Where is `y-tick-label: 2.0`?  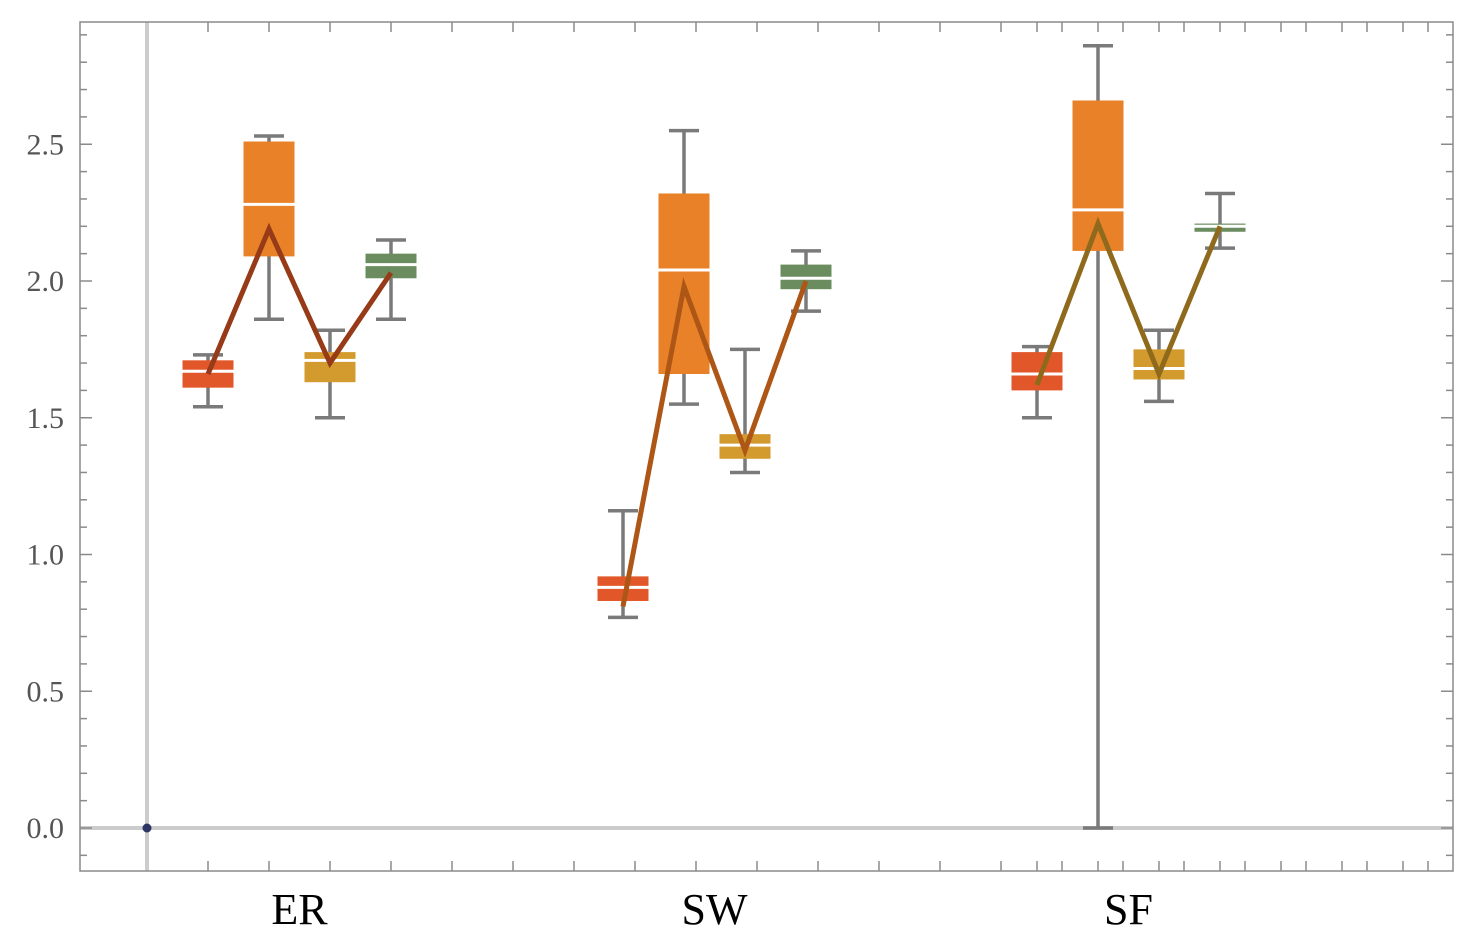
y-tick-label: 2.0 is located at coordinates (46, 281).